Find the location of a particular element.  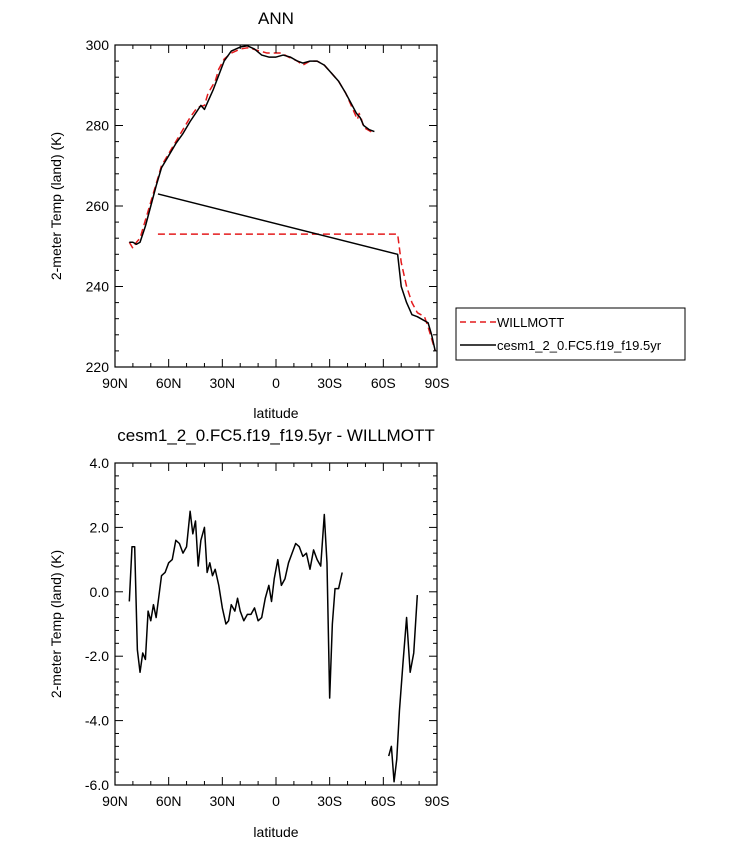

bottom-x-tick-label: 0 is located at coordinates (276, 801).